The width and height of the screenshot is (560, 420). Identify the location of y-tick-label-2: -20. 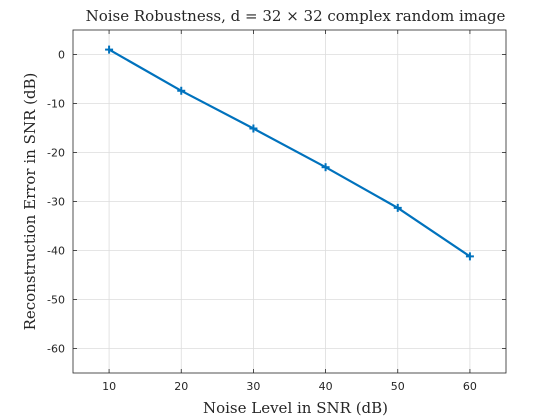
(56, 153).